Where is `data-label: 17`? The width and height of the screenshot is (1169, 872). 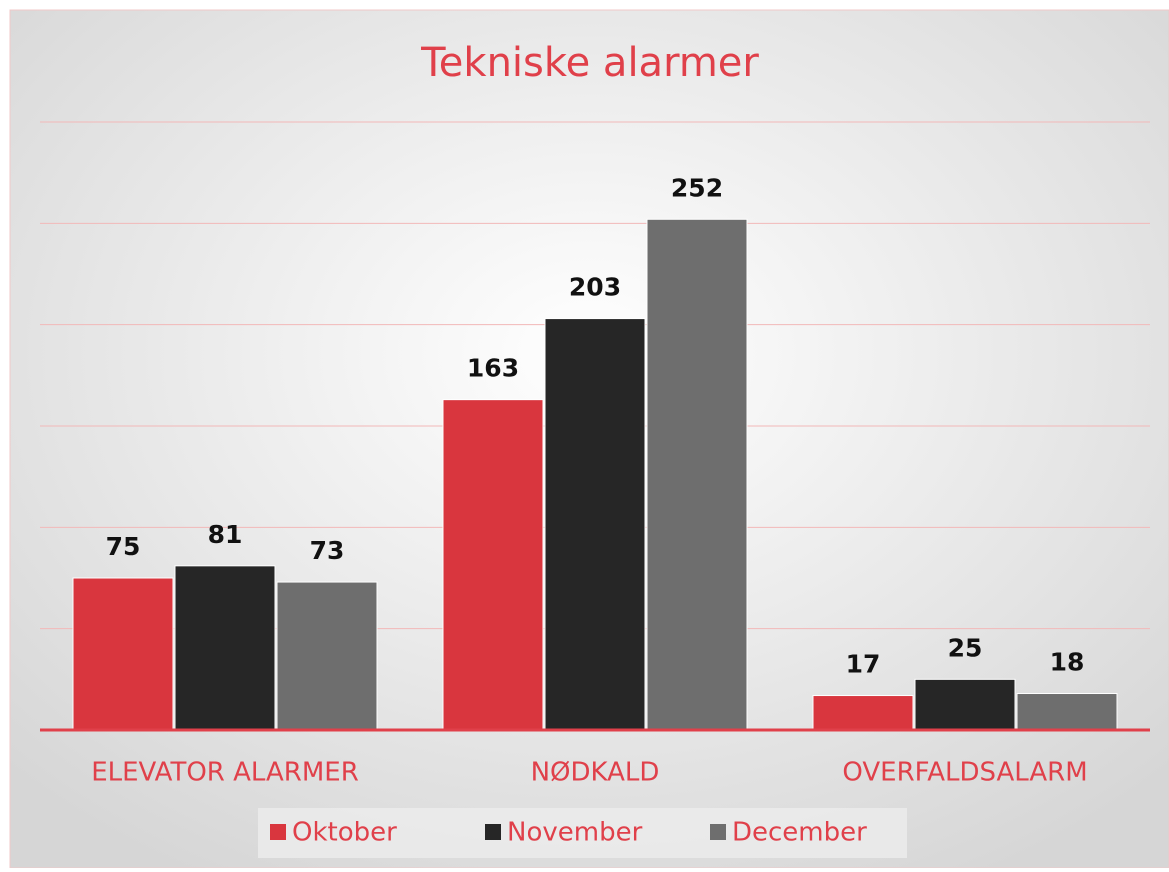
data-label: 17 is located at coordinates (863, 664).